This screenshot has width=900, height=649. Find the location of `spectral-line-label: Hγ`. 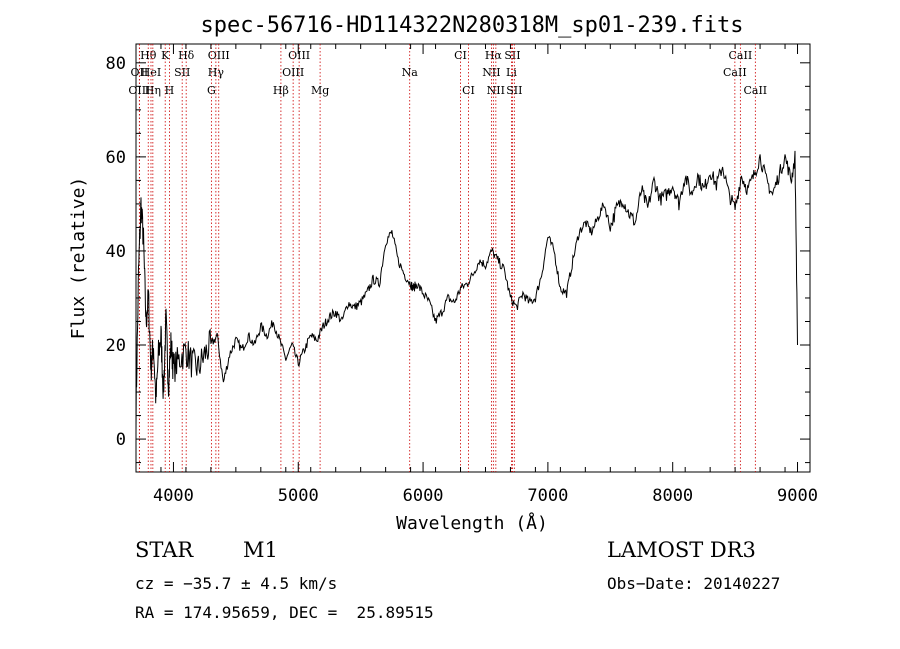

spectral-line-label: Hγ is located at coordinates (216, 72).